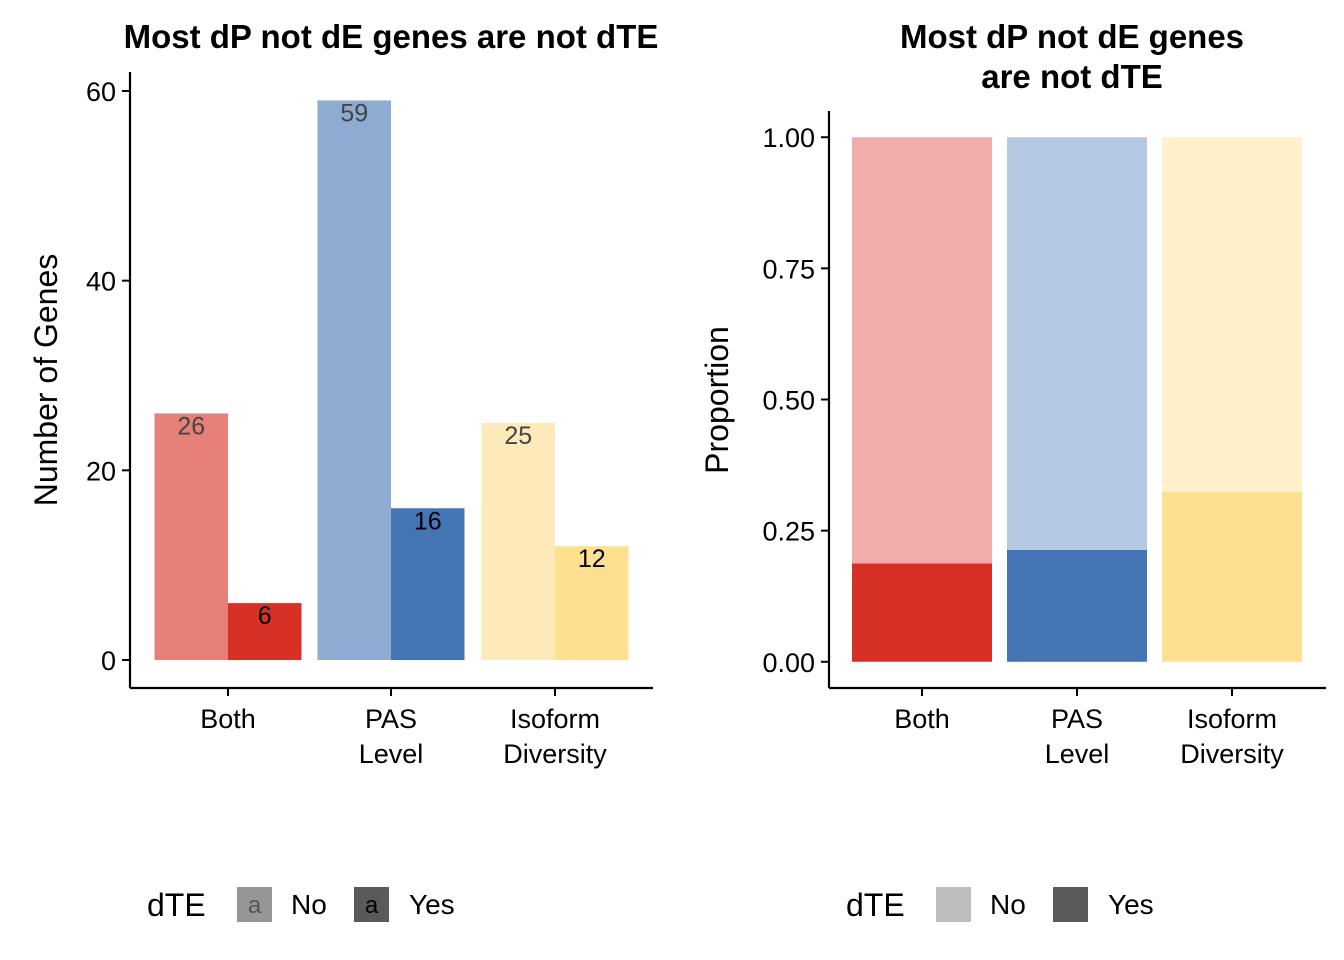 The image size is (1344, 960). What do you see at coordinates (788, 532) in the screenshot?
I see `right-y-tick-label: 0.25` at bounding box center [788, 532].